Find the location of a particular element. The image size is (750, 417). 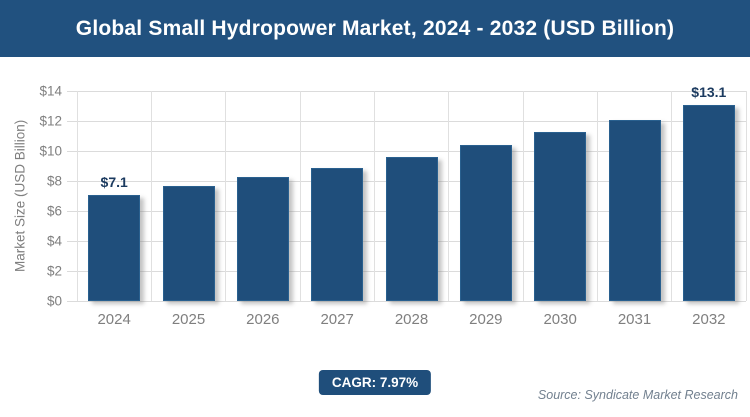

x-tick-label-2029: 2029 is located at coordinates (486, 319).